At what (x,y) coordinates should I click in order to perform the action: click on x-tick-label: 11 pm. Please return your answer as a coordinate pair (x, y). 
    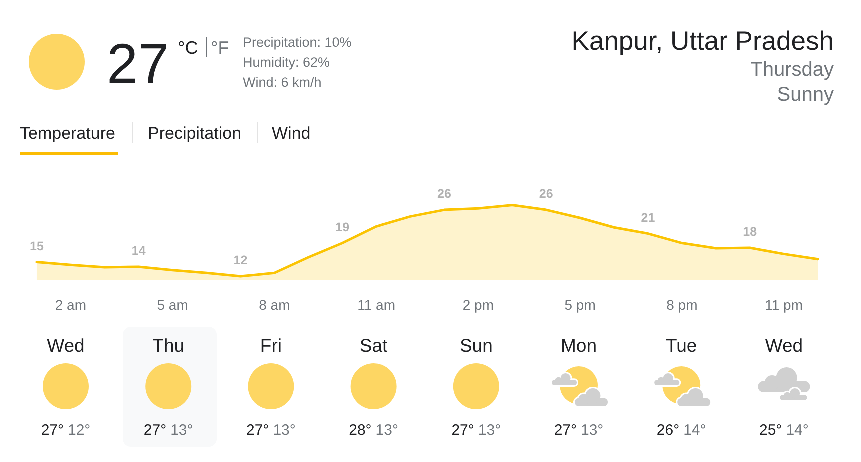
    Looking at the image, I should click on (784, 305).